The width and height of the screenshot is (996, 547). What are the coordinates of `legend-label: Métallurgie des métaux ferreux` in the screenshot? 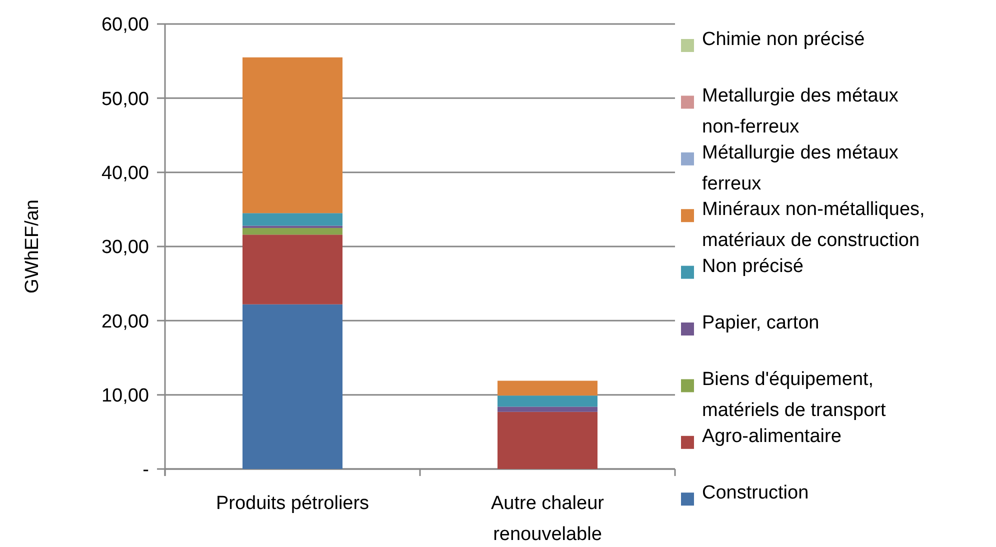 It's located at (800, 168).